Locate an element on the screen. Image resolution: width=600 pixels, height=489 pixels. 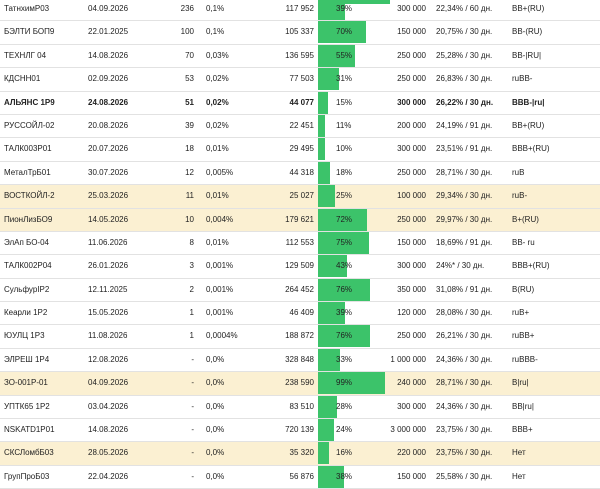
volume: 188 872 is located at coordinates (299, 336).